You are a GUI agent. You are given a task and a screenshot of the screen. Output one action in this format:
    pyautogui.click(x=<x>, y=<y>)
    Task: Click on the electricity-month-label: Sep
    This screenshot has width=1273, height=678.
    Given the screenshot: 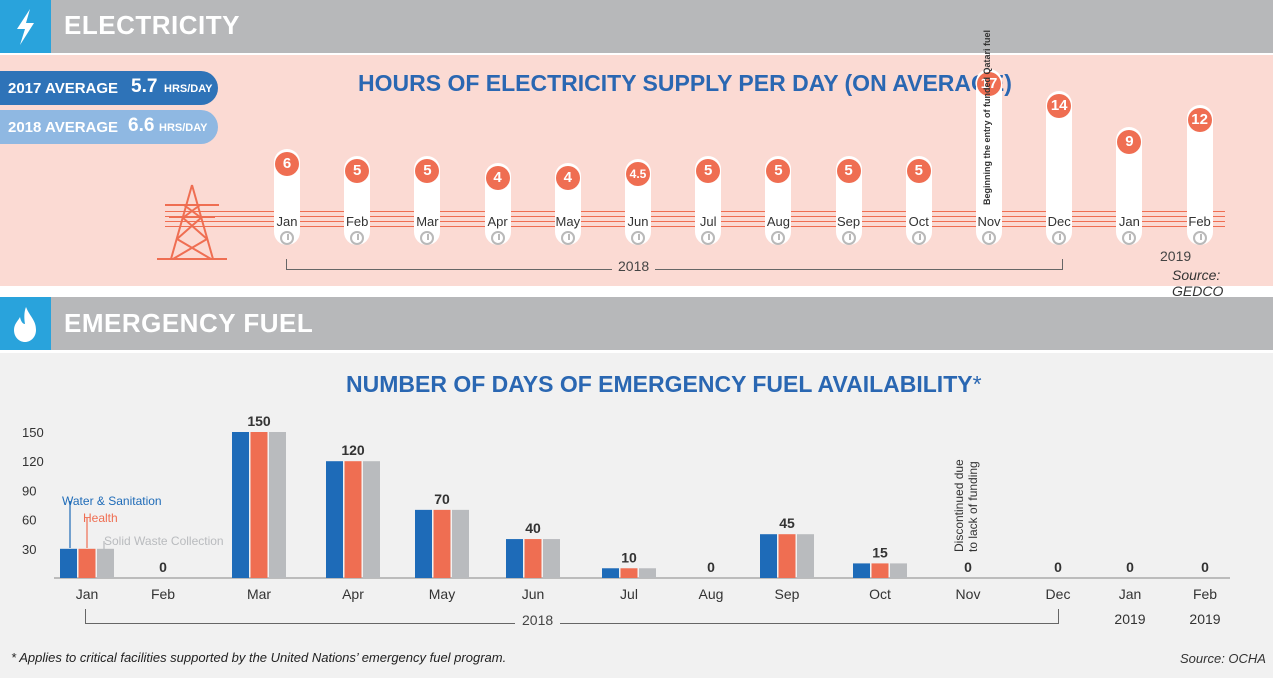 What is the action you would take?
    pyautogui.click(x=849, y=221)
    